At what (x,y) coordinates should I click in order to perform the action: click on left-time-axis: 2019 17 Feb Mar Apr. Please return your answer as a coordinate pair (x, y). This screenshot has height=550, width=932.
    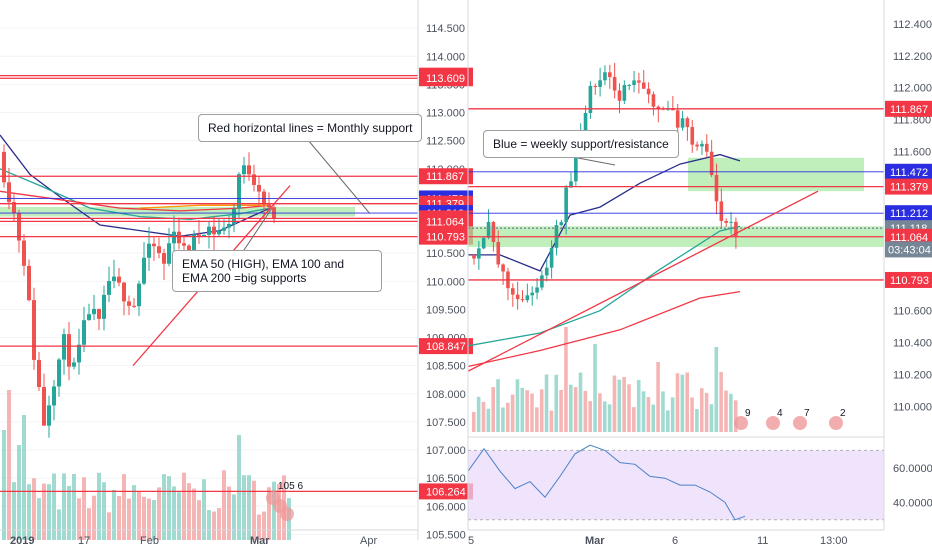
    Looking at the image, I should click on (209, 538).